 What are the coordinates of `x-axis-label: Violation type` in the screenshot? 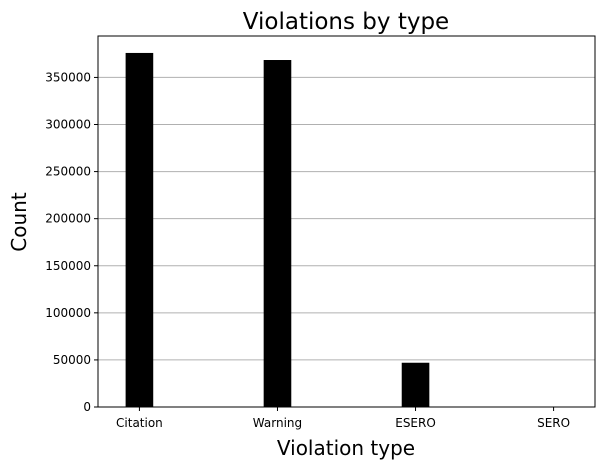 It's located at (346, 448).